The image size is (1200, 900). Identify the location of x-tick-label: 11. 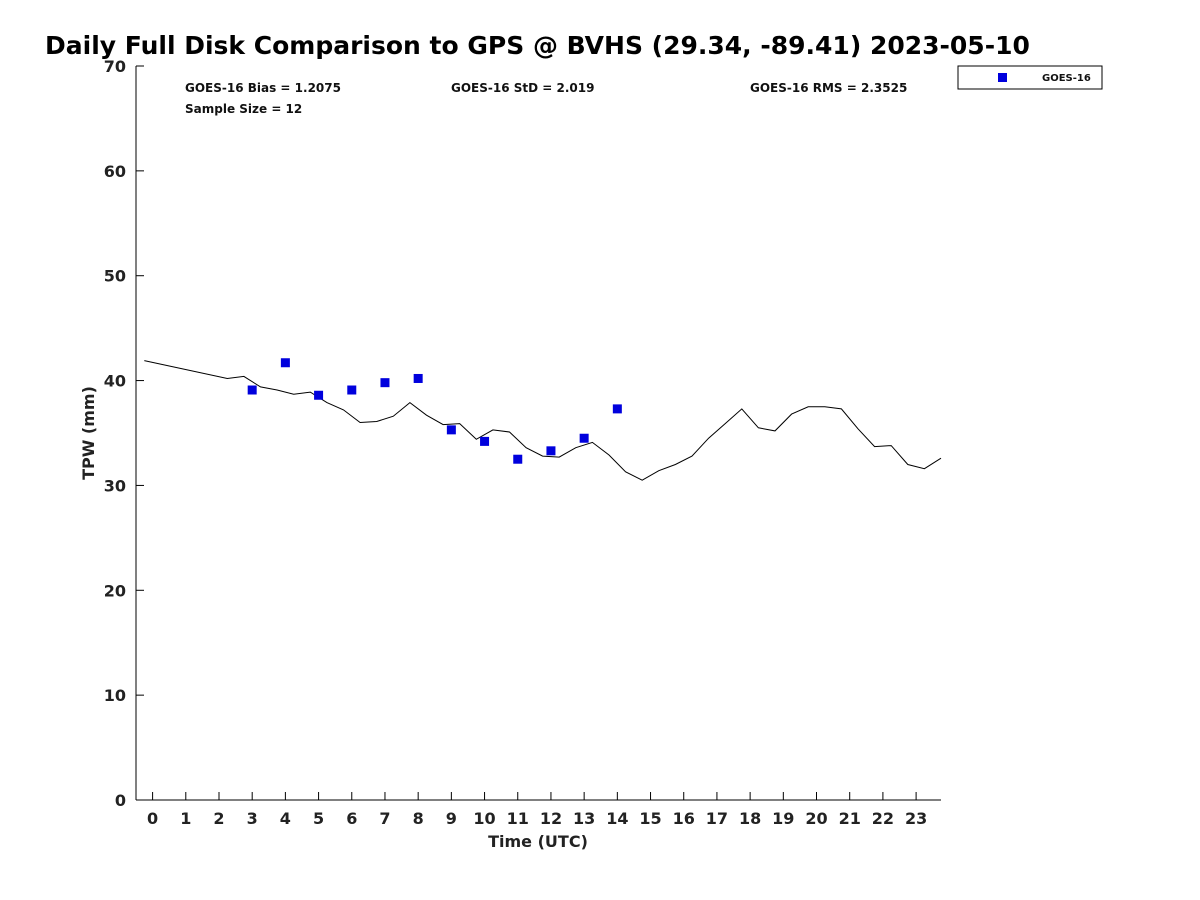
(518, 818).